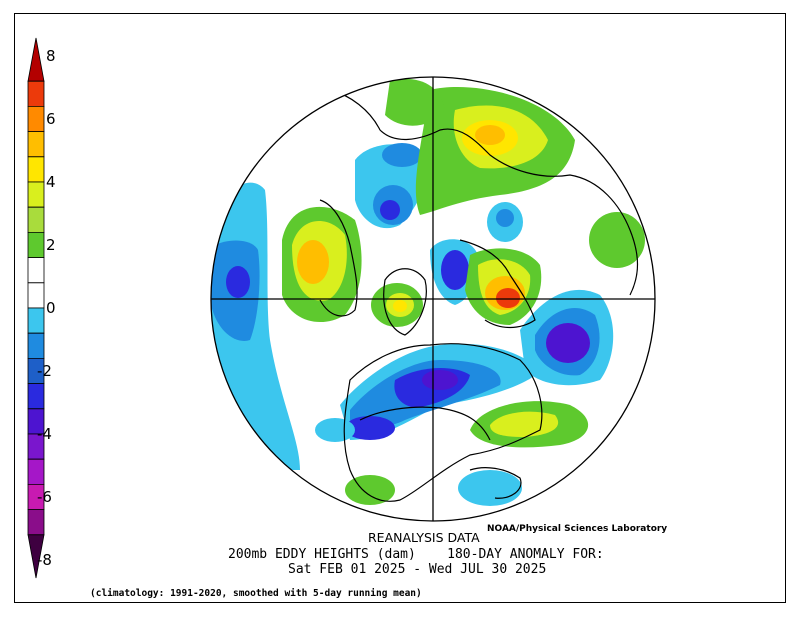 This screenshot has height=618, width=800. What do you see at coordinates (455, 270) in the screenshot?
I see `anomaly-pole-core` at bounding box center [455, 270].